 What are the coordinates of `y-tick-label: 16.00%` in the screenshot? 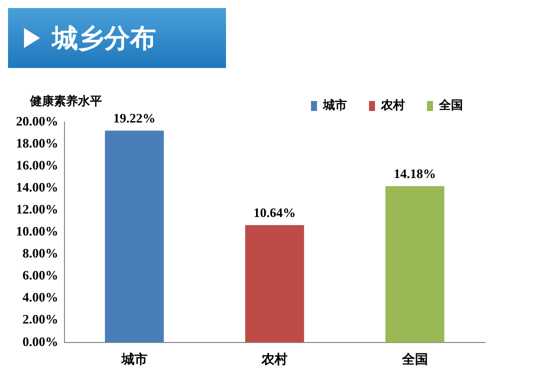 It's located at (37, 164).